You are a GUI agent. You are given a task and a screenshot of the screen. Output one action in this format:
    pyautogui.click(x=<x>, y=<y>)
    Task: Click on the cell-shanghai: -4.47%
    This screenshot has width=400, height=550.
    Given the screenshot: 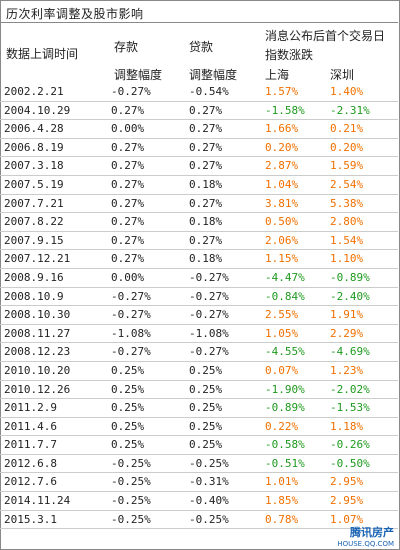 What is the action you would take?
    pyautogui.click(x=285, y=277)
    